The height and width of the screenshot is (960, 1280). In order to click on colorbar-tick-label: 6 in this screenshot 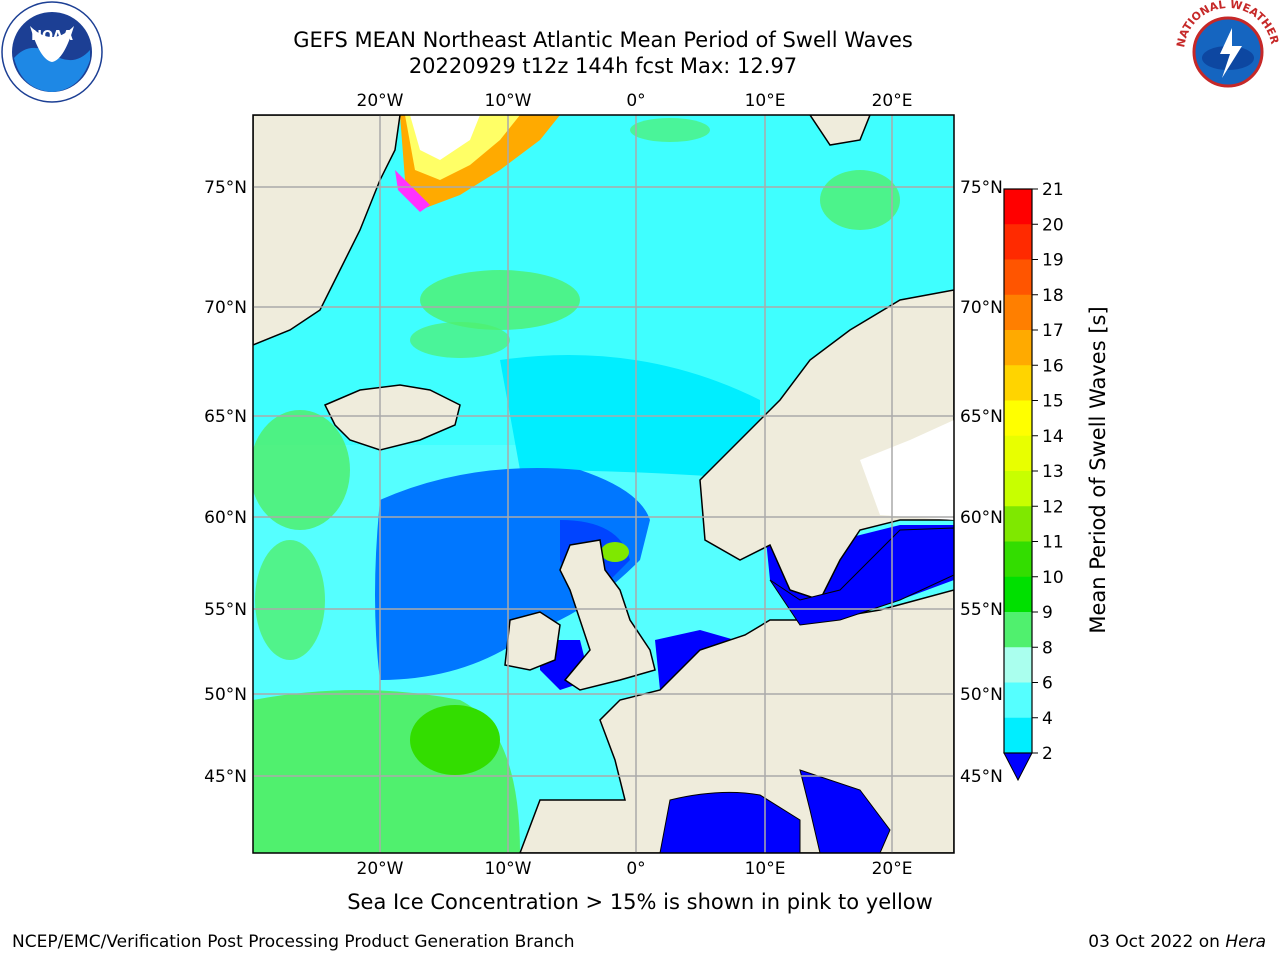, I will do `click(1047, 684)`.